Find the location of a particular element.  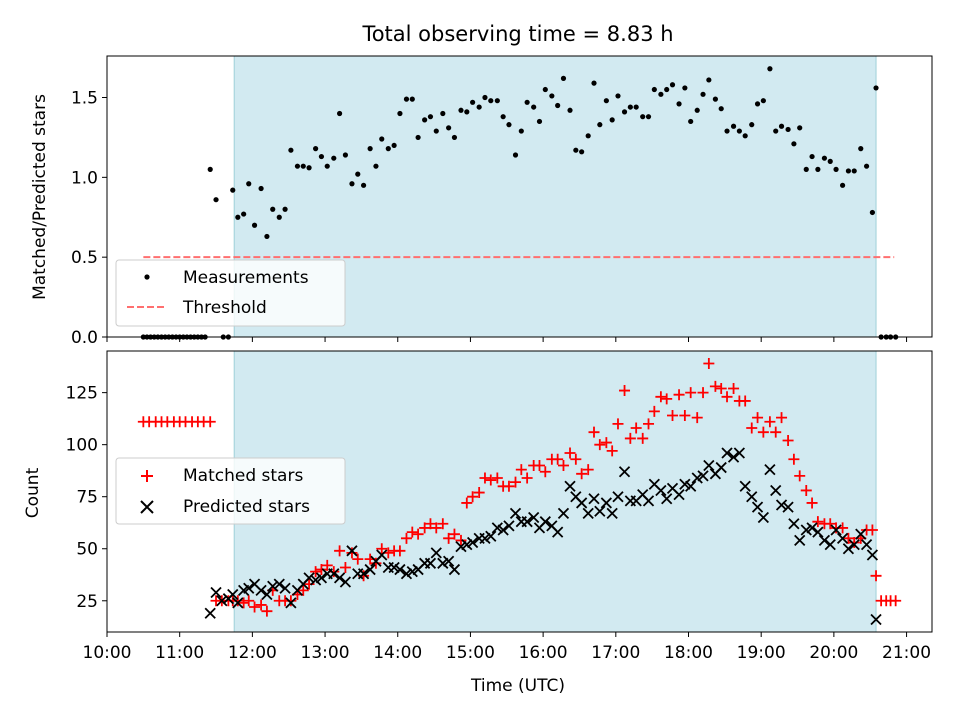

y-tick-label: 1.5 is located at coordinates (84, 99).